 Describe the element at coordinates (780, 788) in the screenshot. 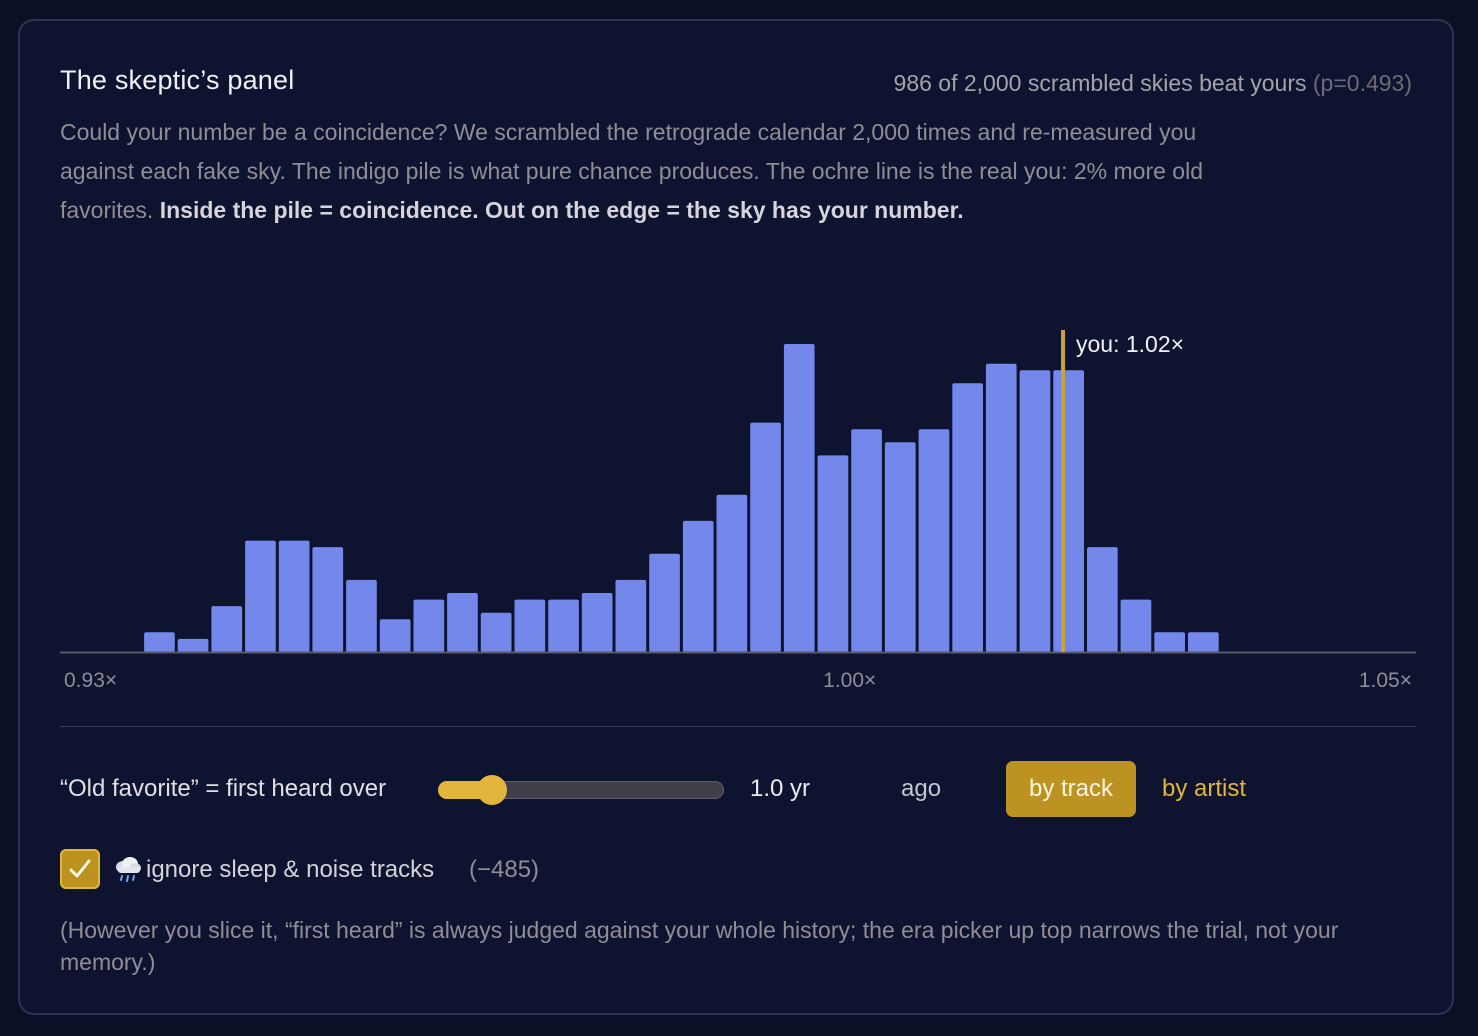

I see `threshold-value: 1.0 yr` at that location.